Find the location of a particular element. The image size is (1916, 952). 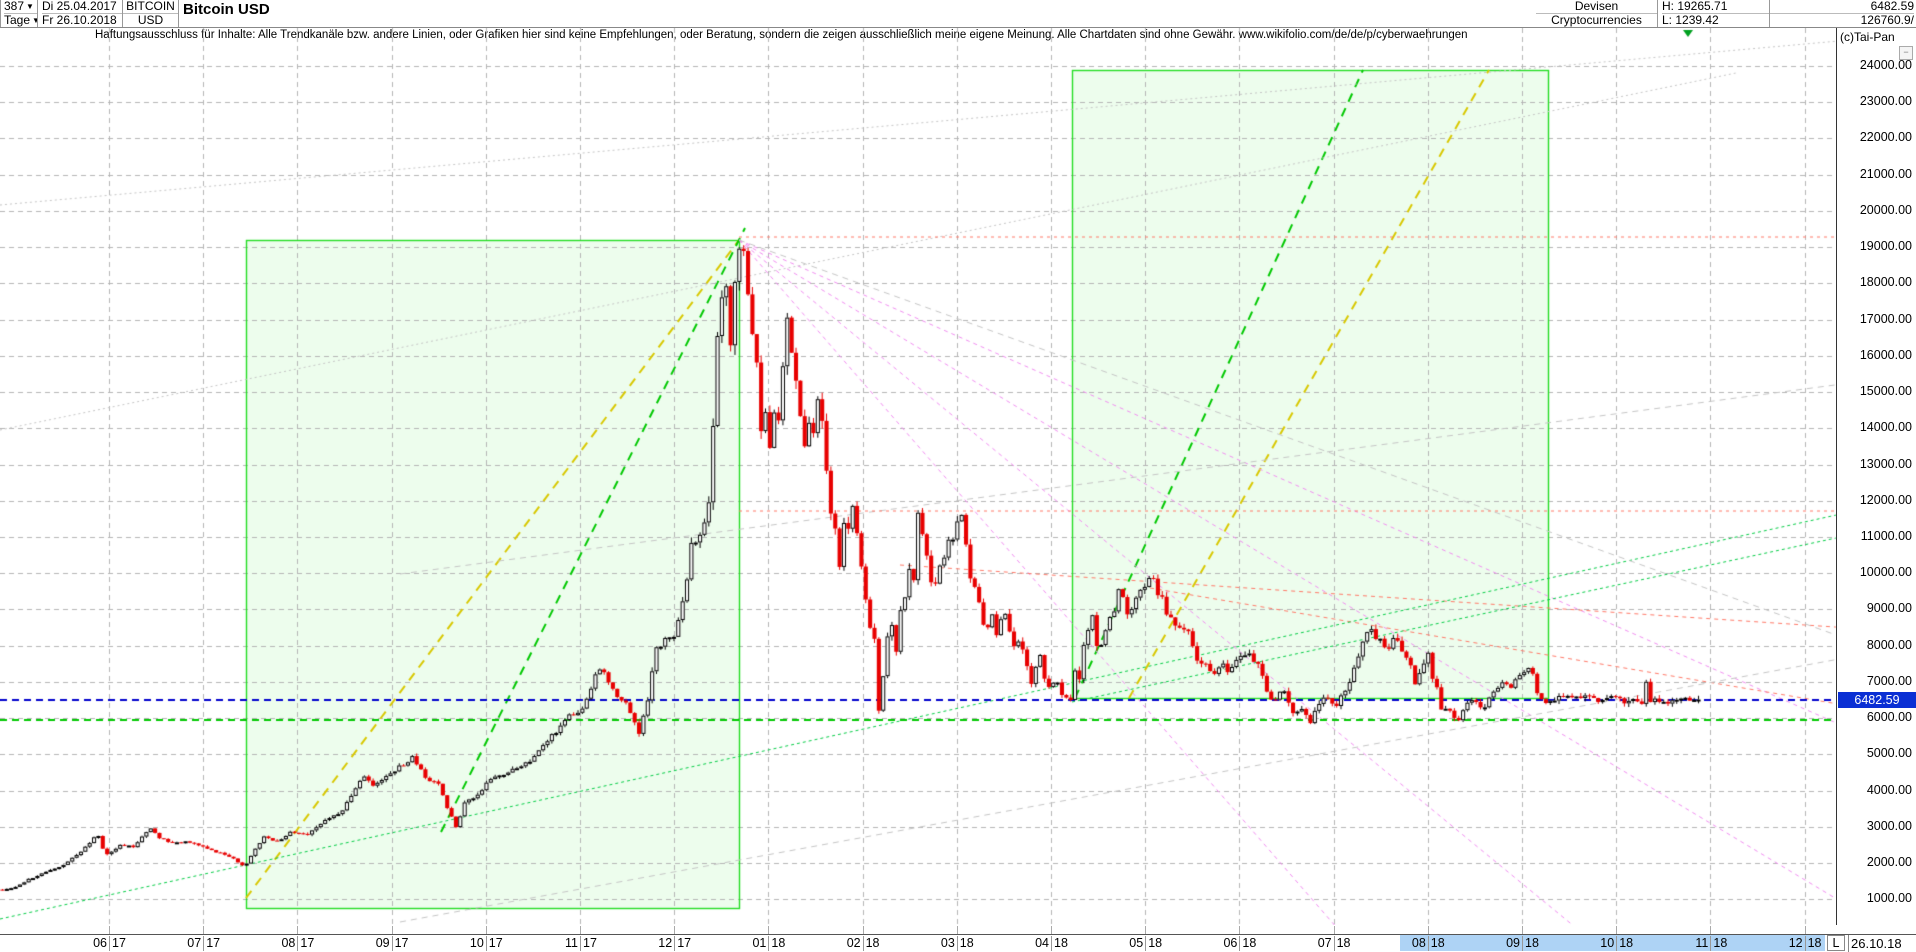

price-tick-label: 8000.00 is located at coordinates (1889, 644).